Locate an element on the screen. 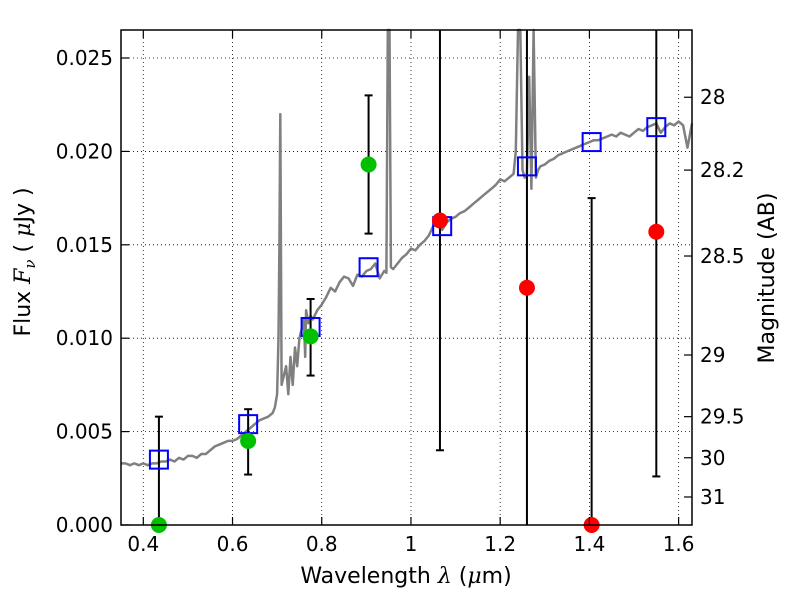 The height and width of the screenshot is (600, 800). x-axis-title-text: Wavelength λ (μm) is located at coordinates (405, 576).